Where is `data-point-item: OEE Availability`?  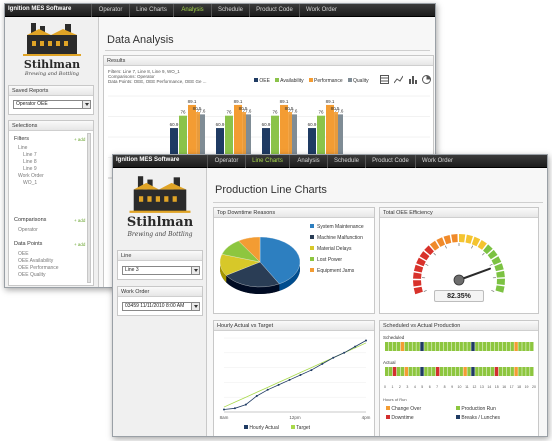
data-point-item: OEE Availability is located at coordinates (36, 261).